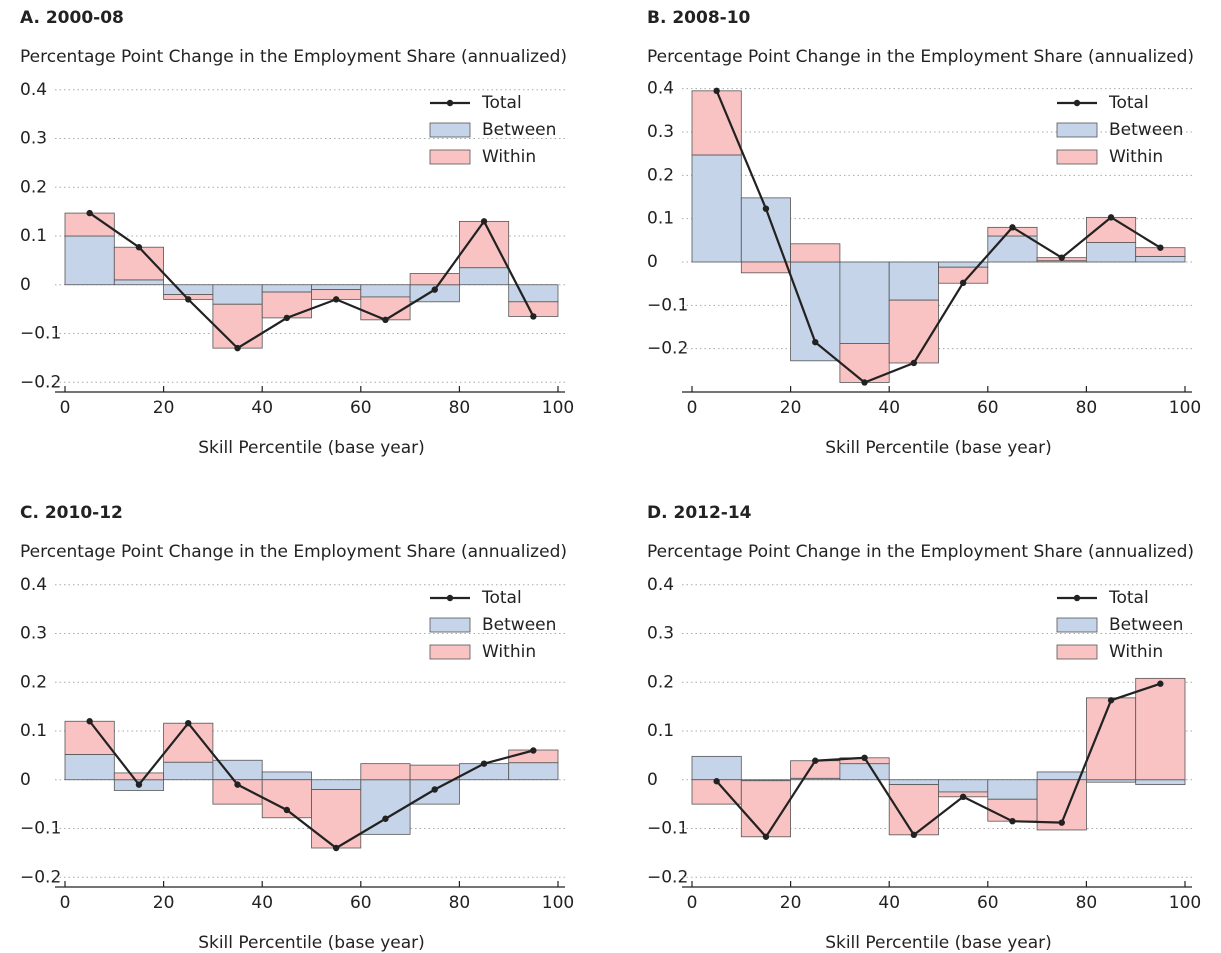  What do you see at coordinates (660, 219) in the screenshot?
I see `y-tick-label: 0.1` at bounding box center [660, 219].